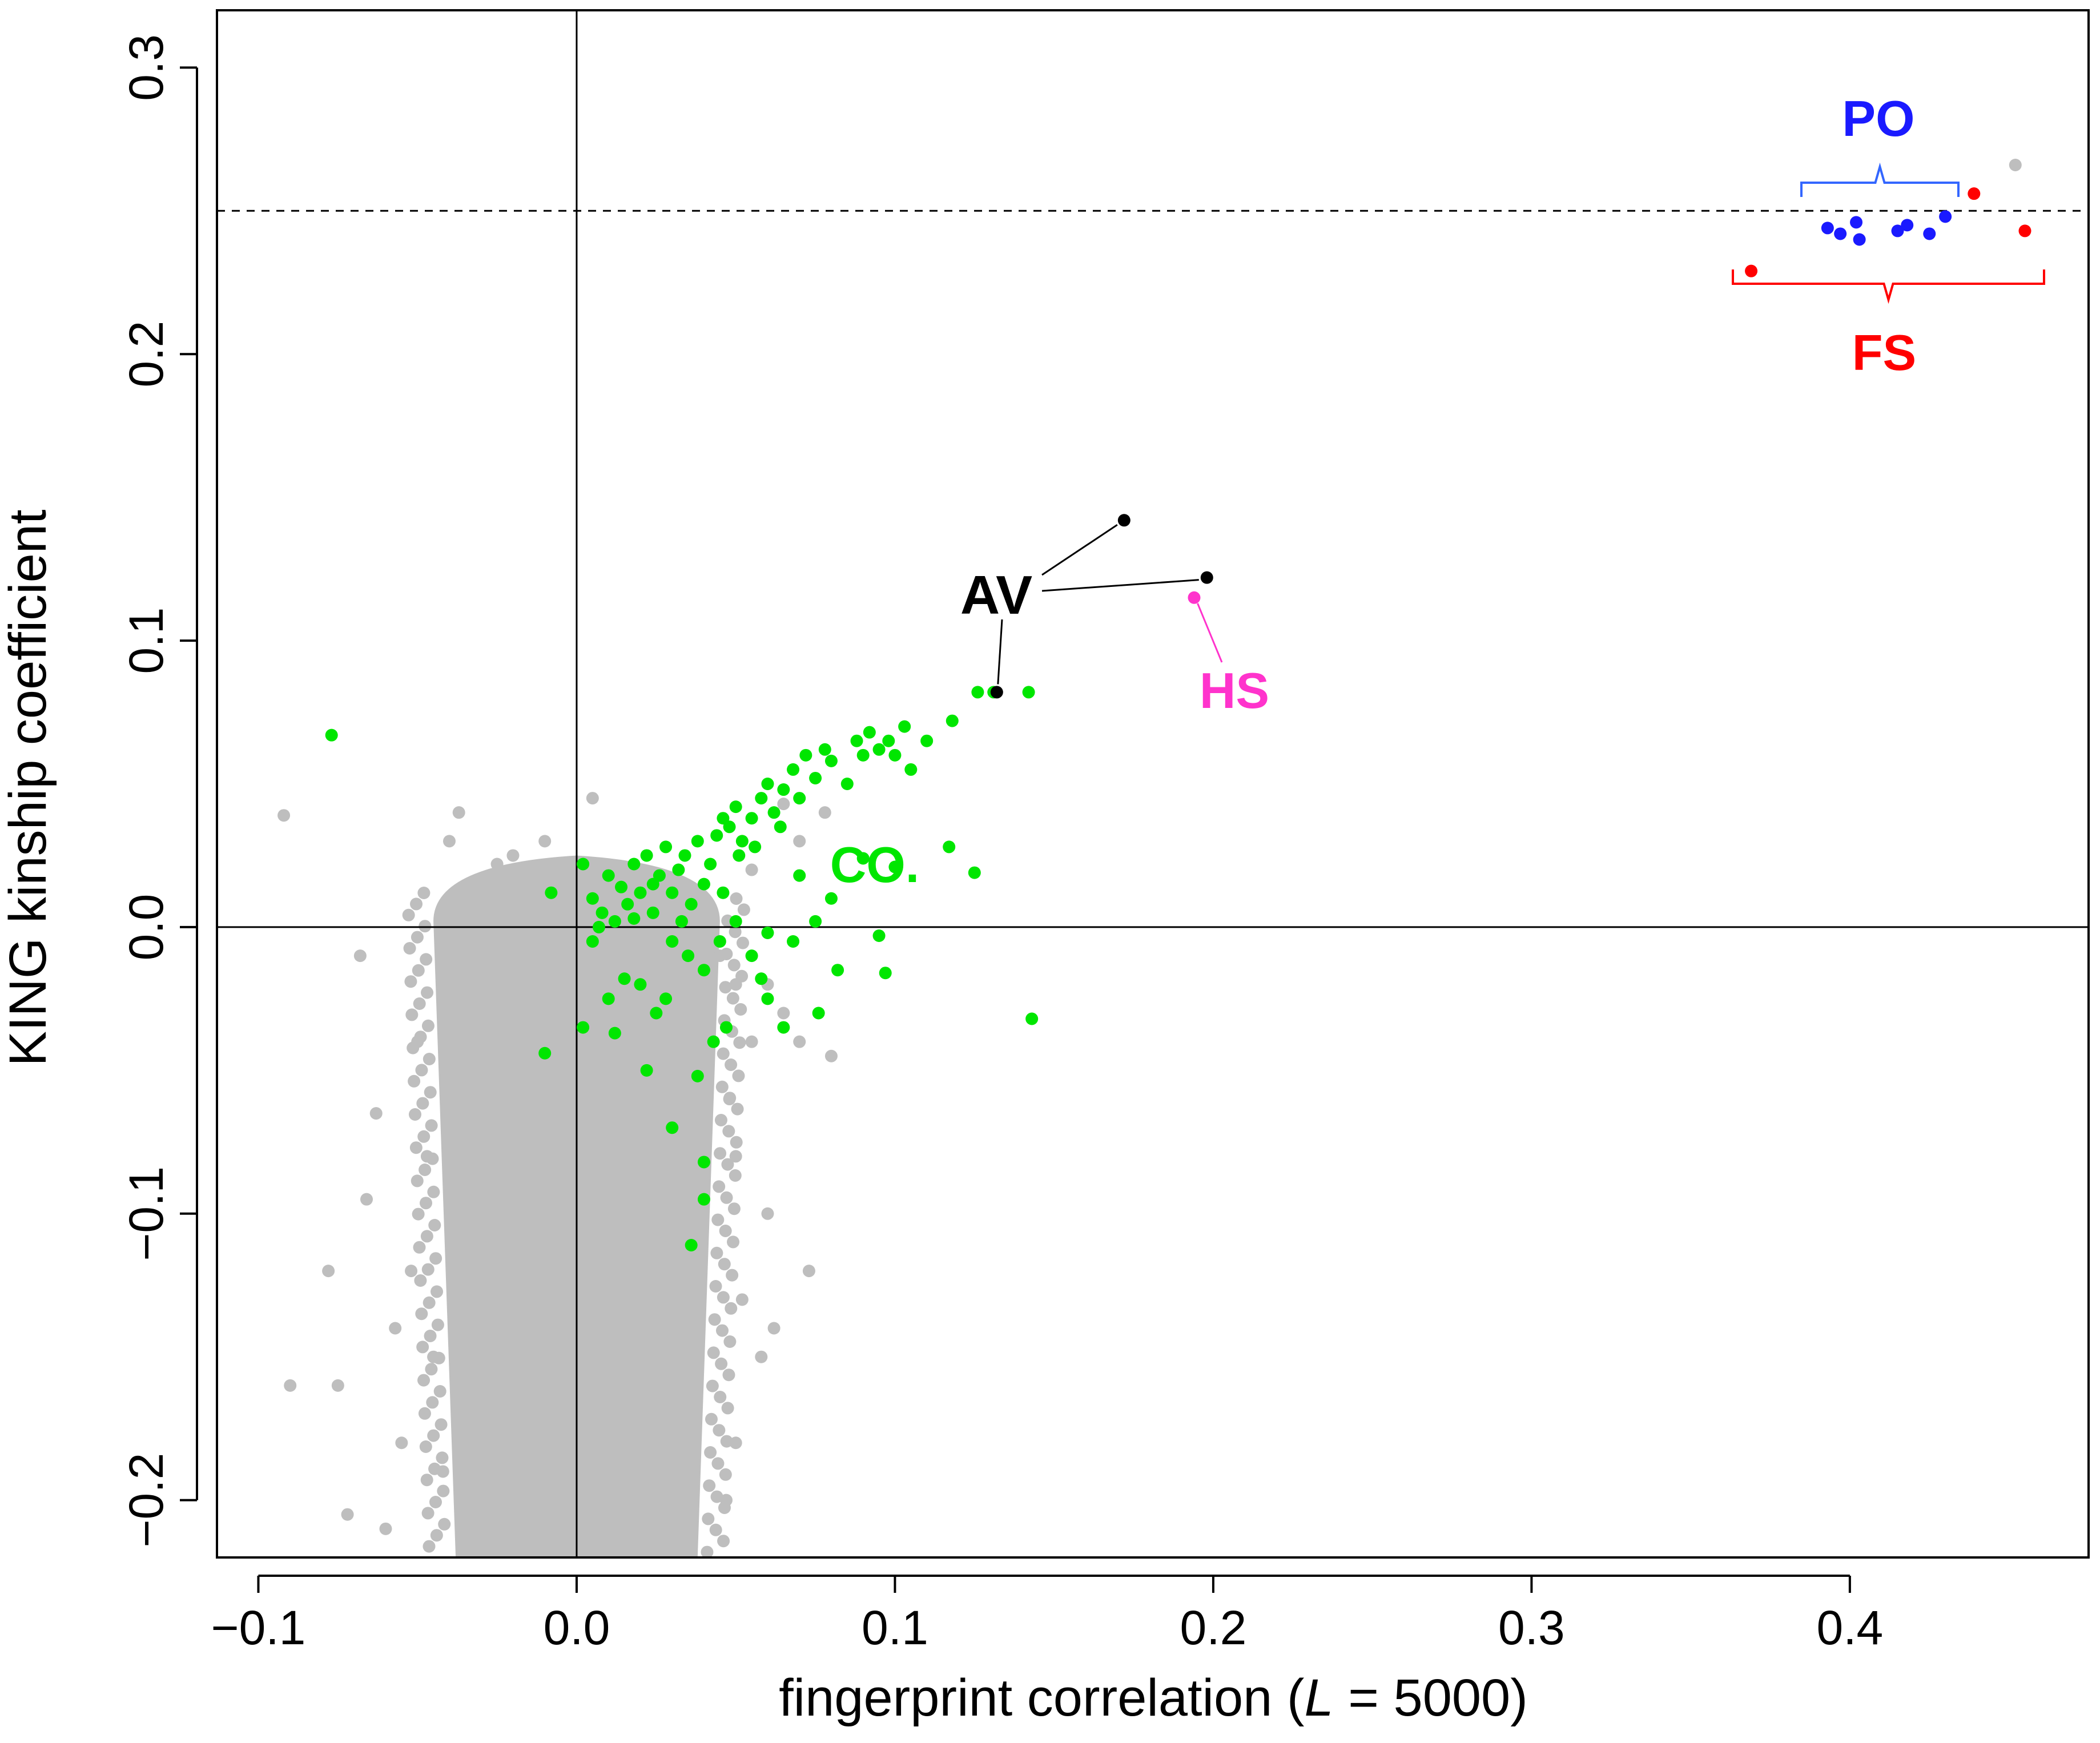 The image size is (2100, 1743). Describe the element at coordinates (1878, 118) in the screenshot. I see `annotation-po: PO` at that location.